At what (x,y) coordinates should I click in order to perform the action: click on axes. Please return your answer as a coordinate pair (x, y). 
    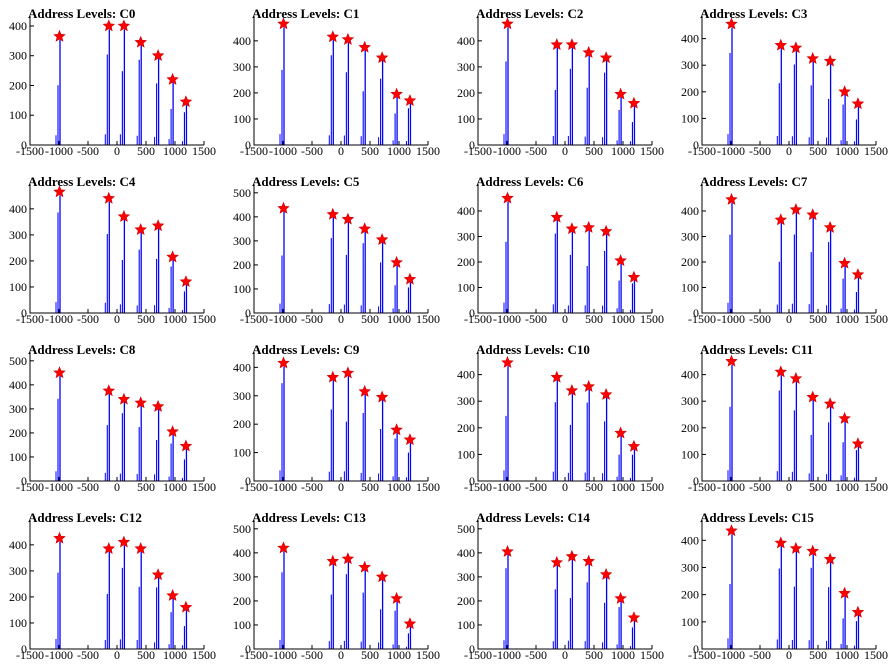
    Looking at the image, I should click on (564, 585).